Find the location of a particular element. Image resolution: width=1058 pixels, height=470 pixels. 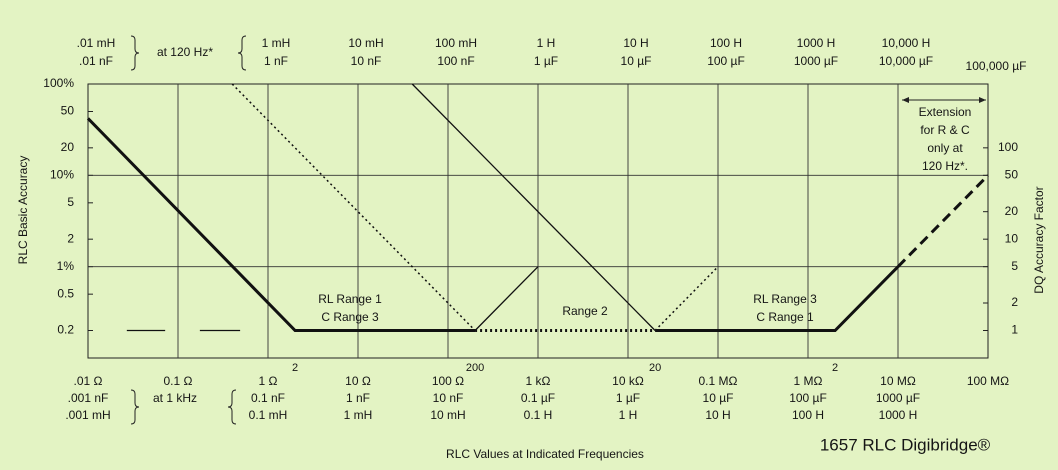

x-tick-label: 0.1 µF is located at coordinates (538, 398).